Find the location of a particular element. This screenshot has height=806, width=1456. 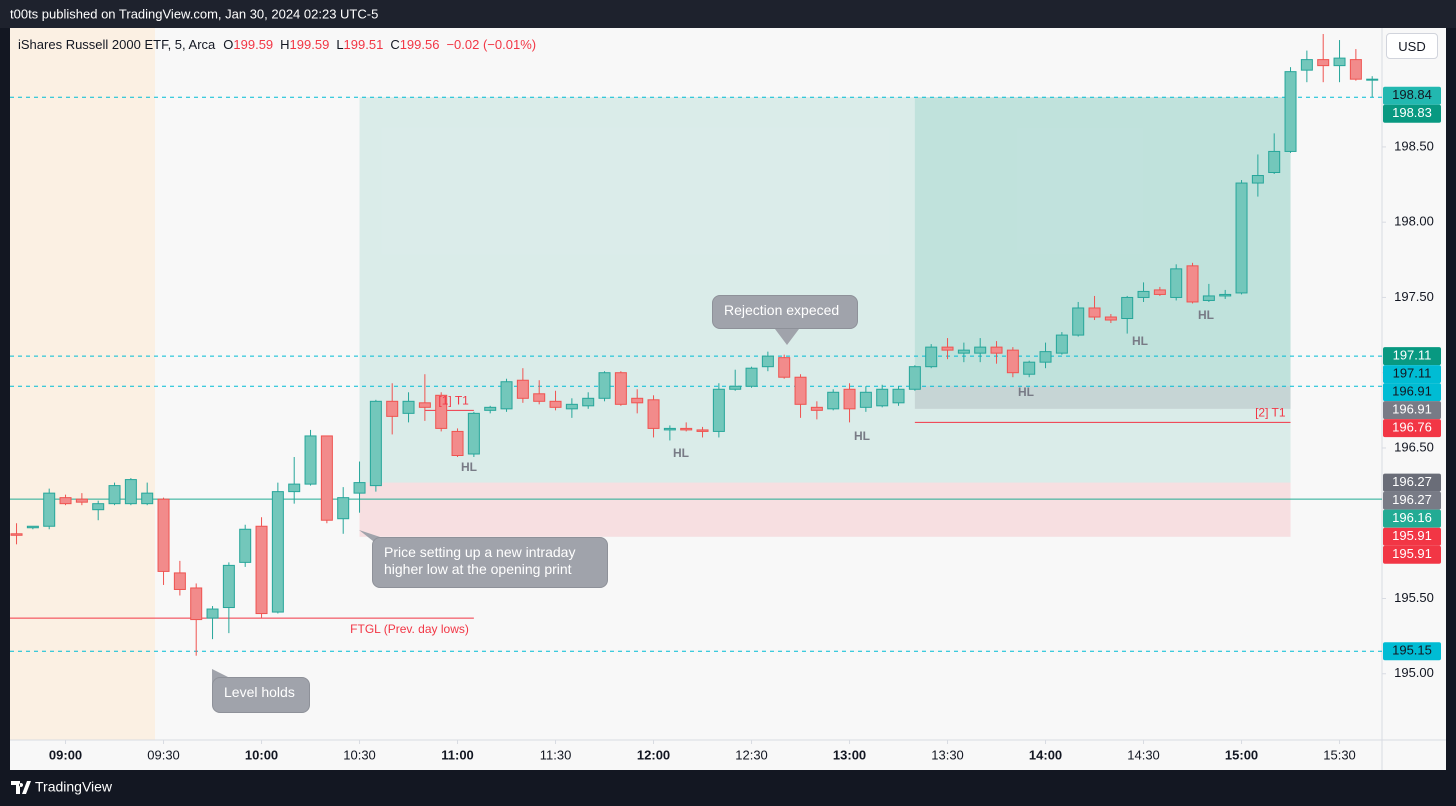

legend-label: L is located at coordinates (340, 44).